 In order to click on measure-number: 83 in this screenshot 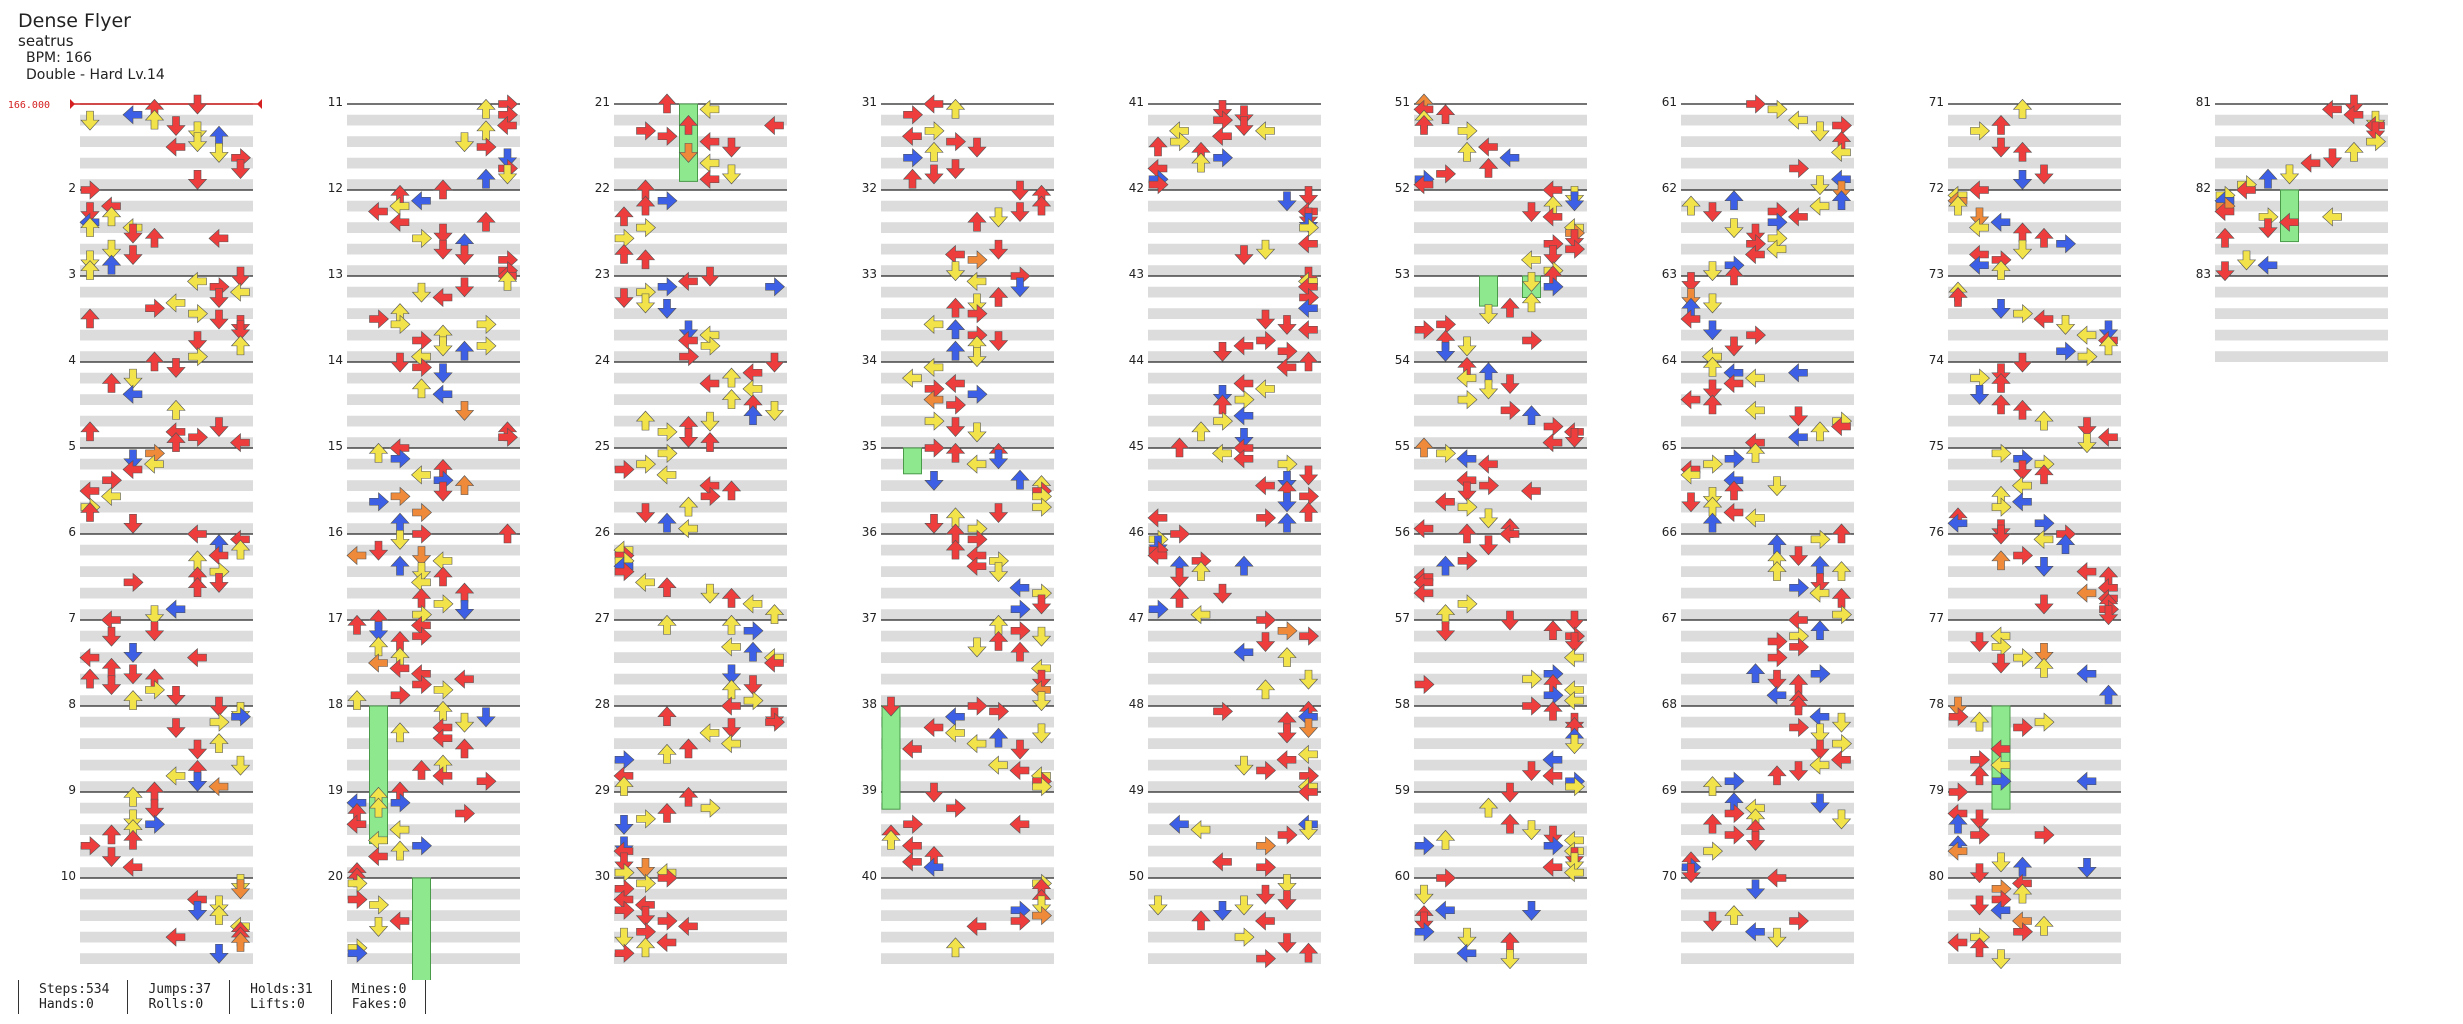, I will do `click(2203, 274)`.